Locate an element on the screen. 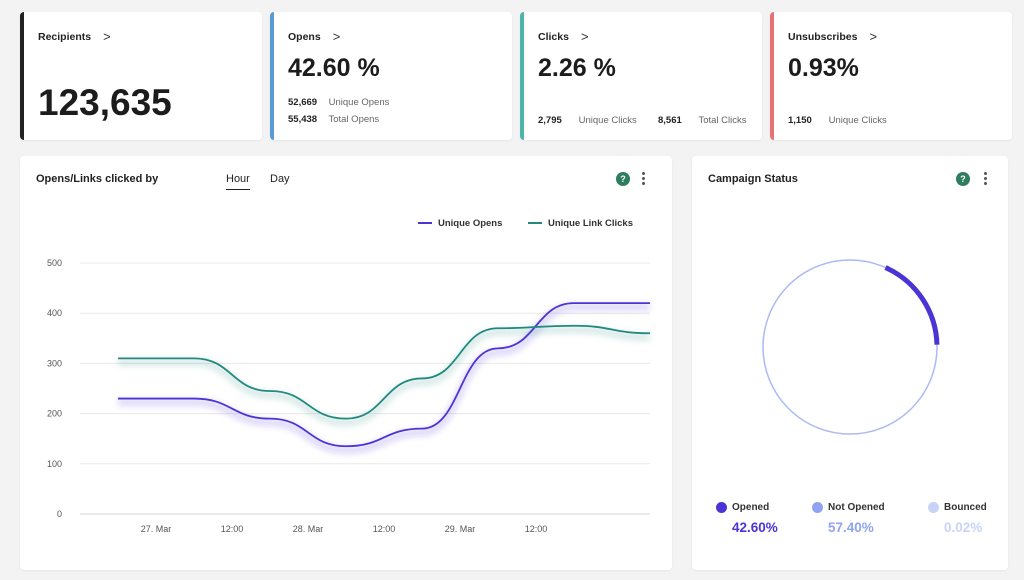 This screenshot has width=1024, height=580. opened-legend-label: Opened is located at coordinates (751, 507).